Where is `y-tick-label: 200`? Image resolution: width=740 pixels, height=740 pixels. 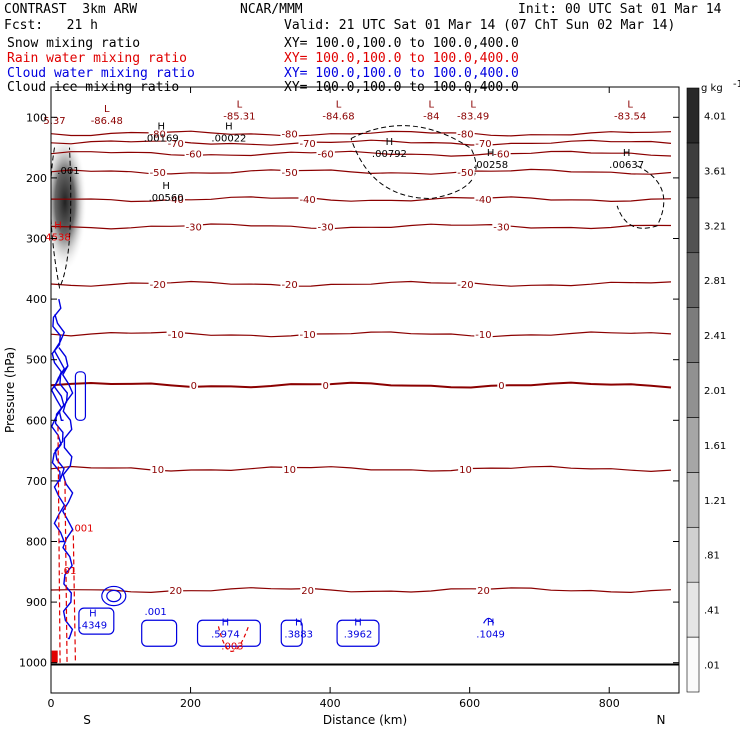
y-tick-label: 200 is located at coordinates (36, 178).